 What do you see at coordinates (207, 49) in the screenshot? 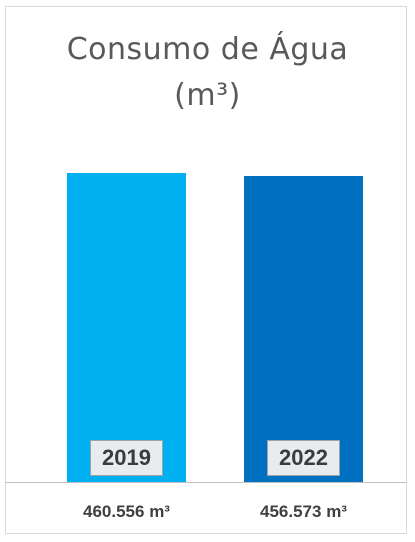
I see `chart-title: Consumo de Água` at bounding box center [207, 49].